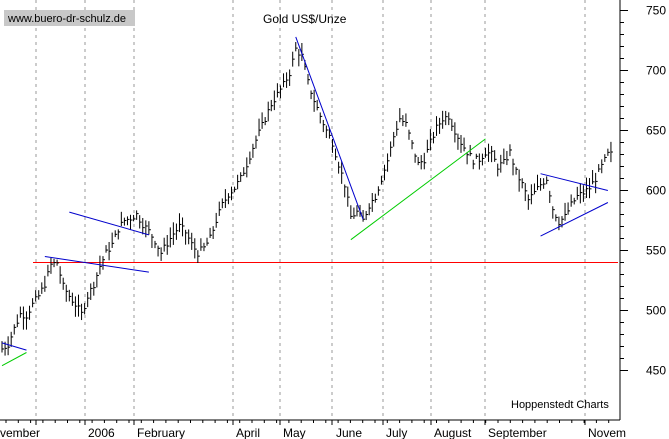  Describe the element at coordinates (656, 371) in the screenshot. I see `y-tick-label: 450` at that location.